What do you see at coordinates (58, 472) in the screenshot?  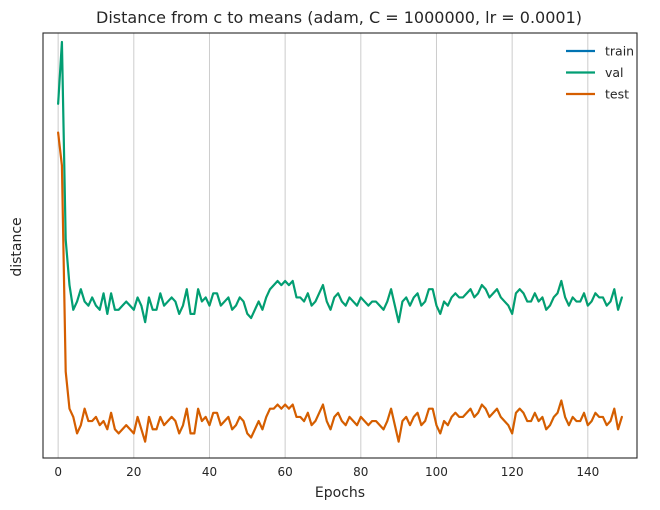 I see `x-tick-label-0: 0` at bounding box center [58, 472].